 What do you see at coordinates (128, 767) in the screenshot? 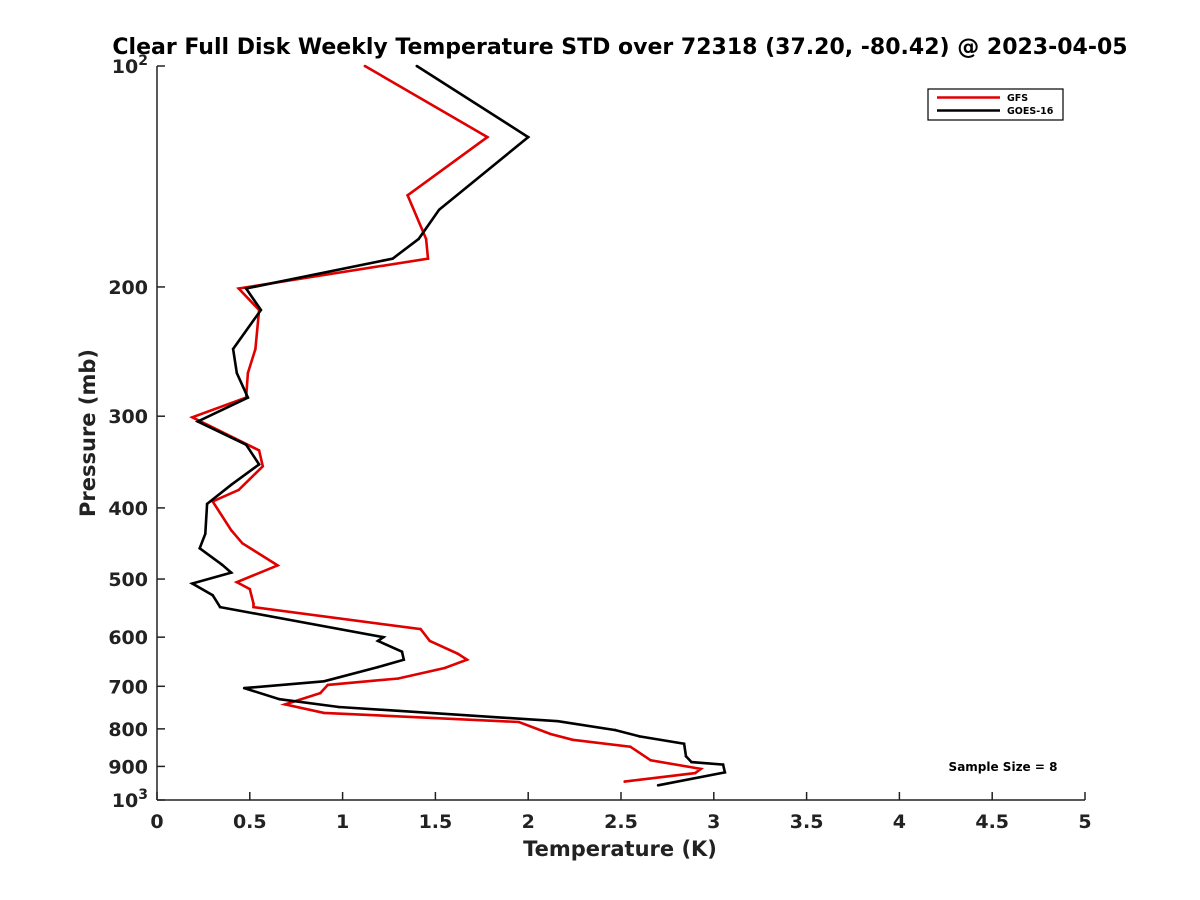
I see `y-tick-label: 900` at bounding box center [128, 767].